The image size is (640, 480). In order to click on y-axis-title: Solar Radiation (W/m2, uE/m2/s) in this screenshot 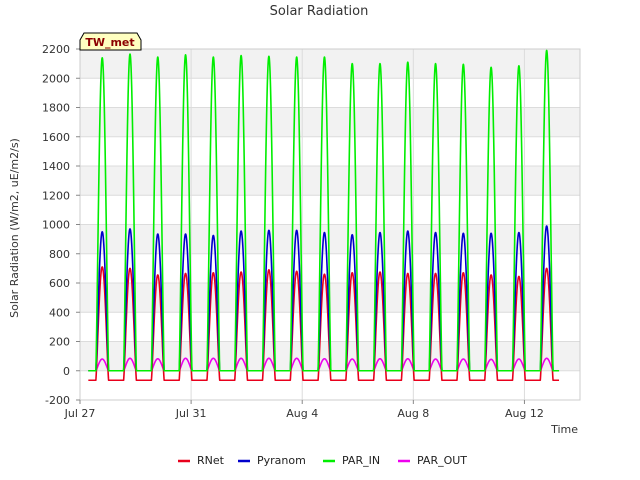, I will do `click(14, 228)`.